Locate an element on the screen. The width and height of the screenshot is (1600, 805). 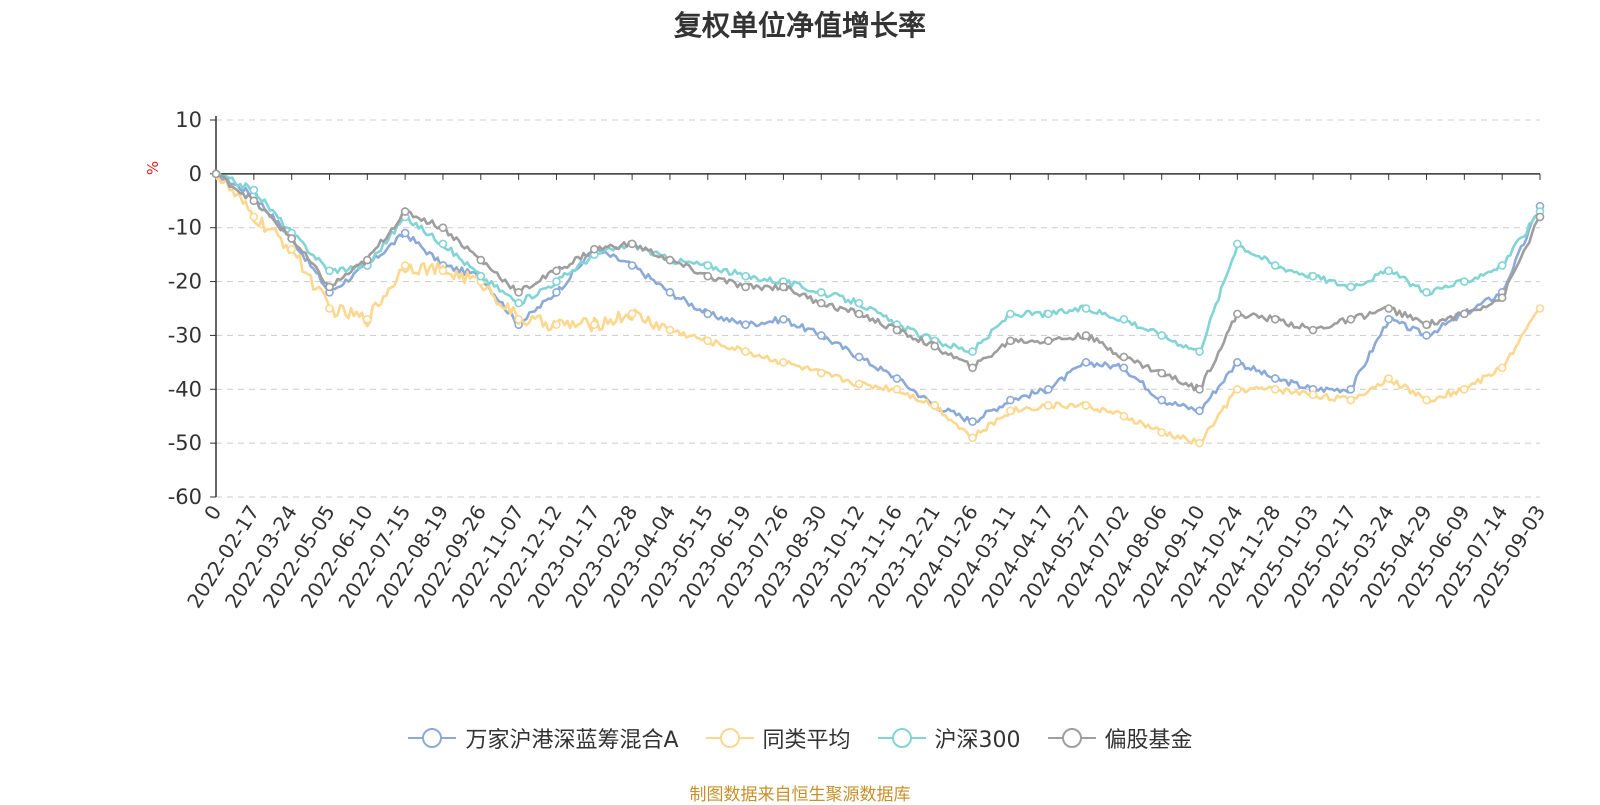
legend-item: 万家沪港深蓝筹混合A is located at coordinates (543, 738).